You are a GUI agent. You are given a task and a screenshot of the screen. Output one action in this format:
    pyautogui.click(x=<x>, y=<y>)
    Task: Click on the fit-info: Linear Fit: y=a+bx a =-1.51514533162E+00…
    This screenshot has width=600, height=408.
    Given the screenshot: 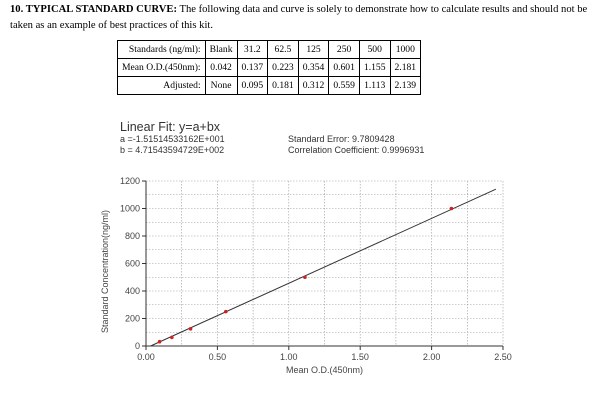 What is the action you would take?
    pyautogui.click(x=172, y=138)
    